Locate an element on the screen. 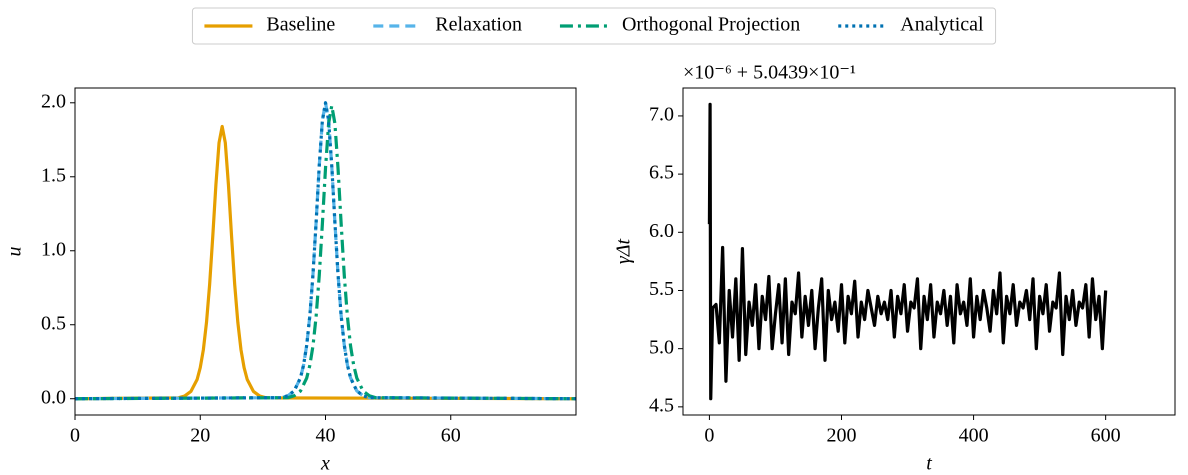  offset-text: ×10⁻⁶ + 5.0439×10⁻¹ is located at coordinates (769, 73).